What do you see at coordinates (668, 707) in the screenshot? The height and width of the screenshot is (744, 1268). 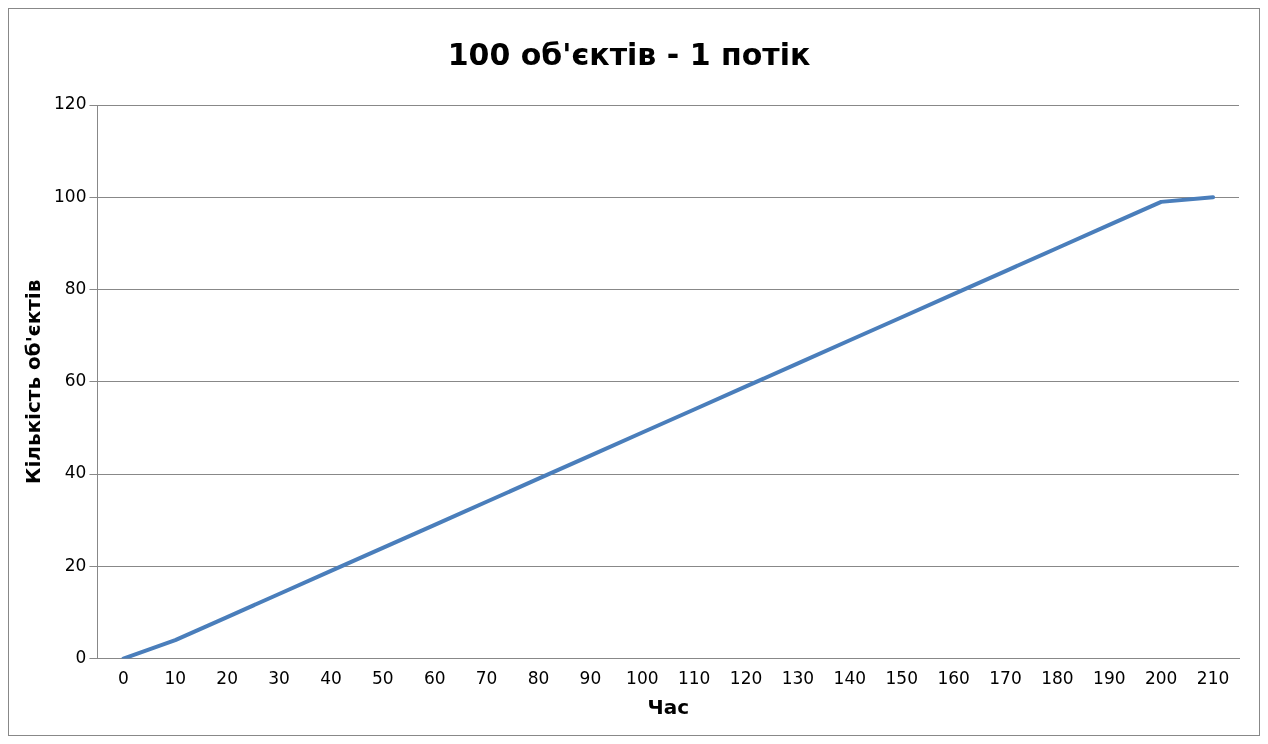 I see `x-axis-title: Час` at bounding box center [668, 707].